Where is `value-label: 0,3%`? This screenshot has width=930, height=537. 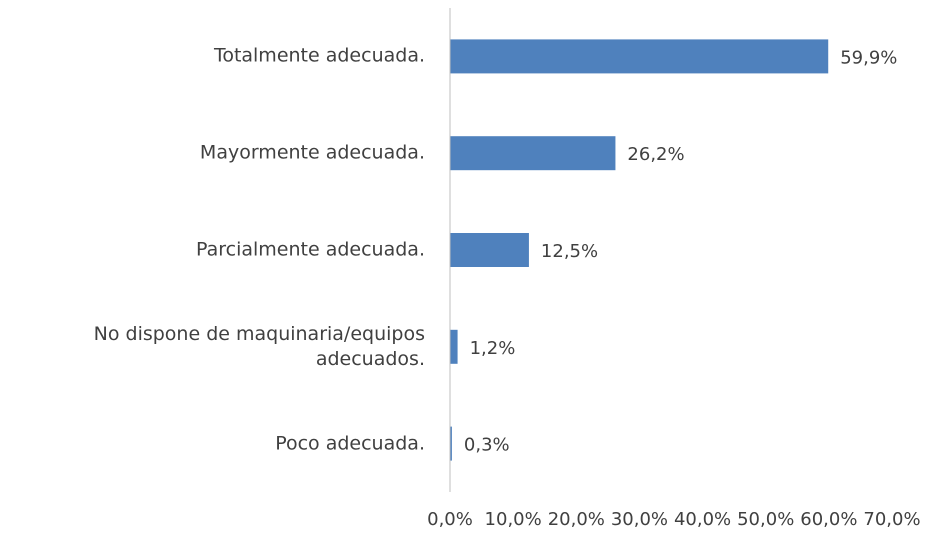
value-label: 0,3% is located at coordinates (487, 445).